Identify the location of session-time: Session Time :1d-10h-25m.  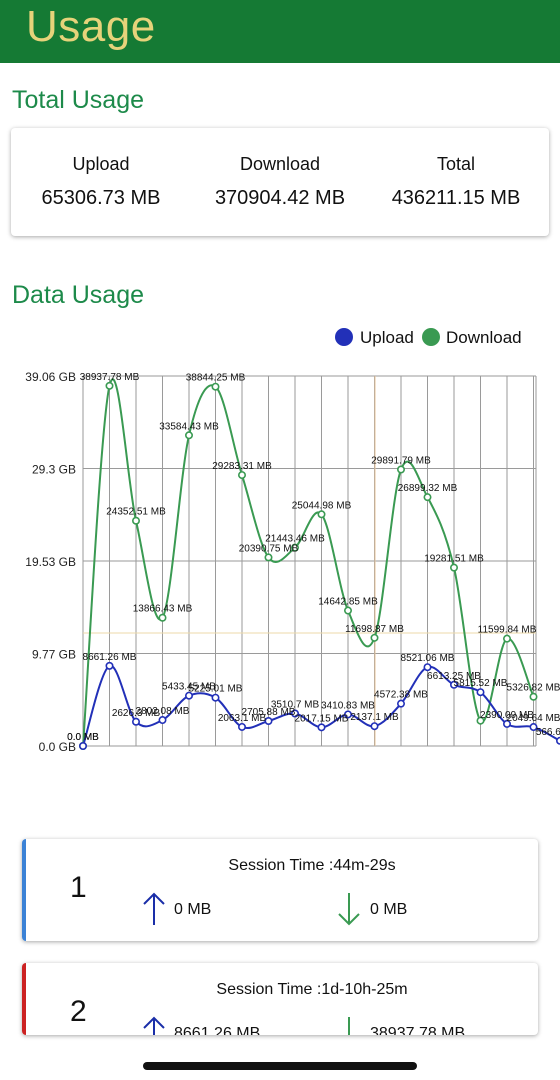
(312, 989).